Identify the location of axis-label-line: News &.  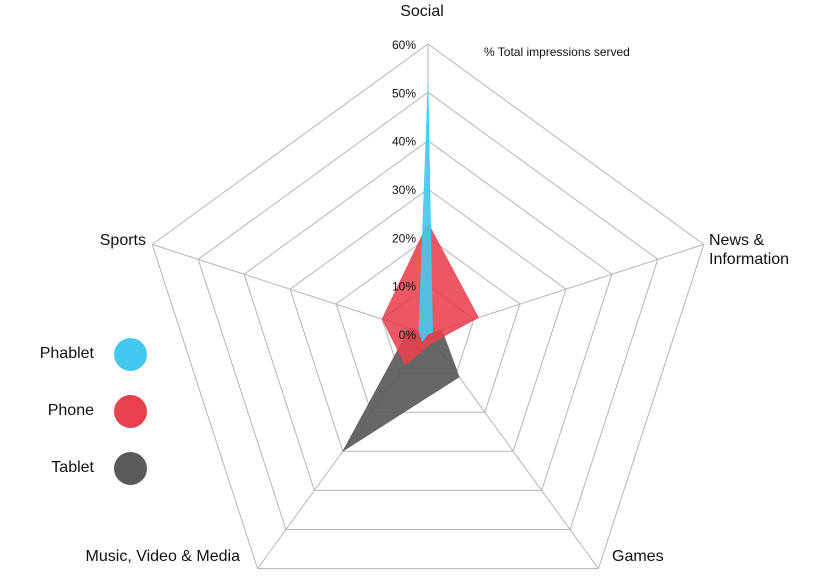
(736, 240).